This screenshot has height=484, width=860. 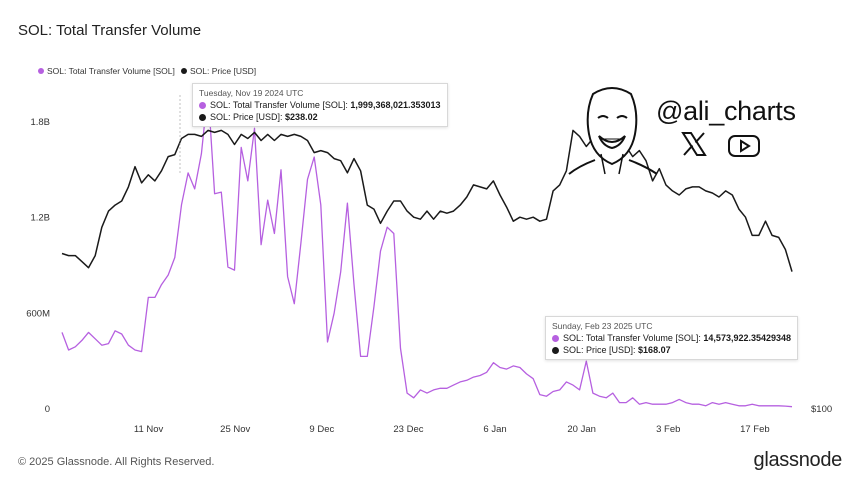 What do you see at coordinates (47, 409) in the screenshot?
I see `y-left-tick-label: 0` at bounding box center [47, 409].